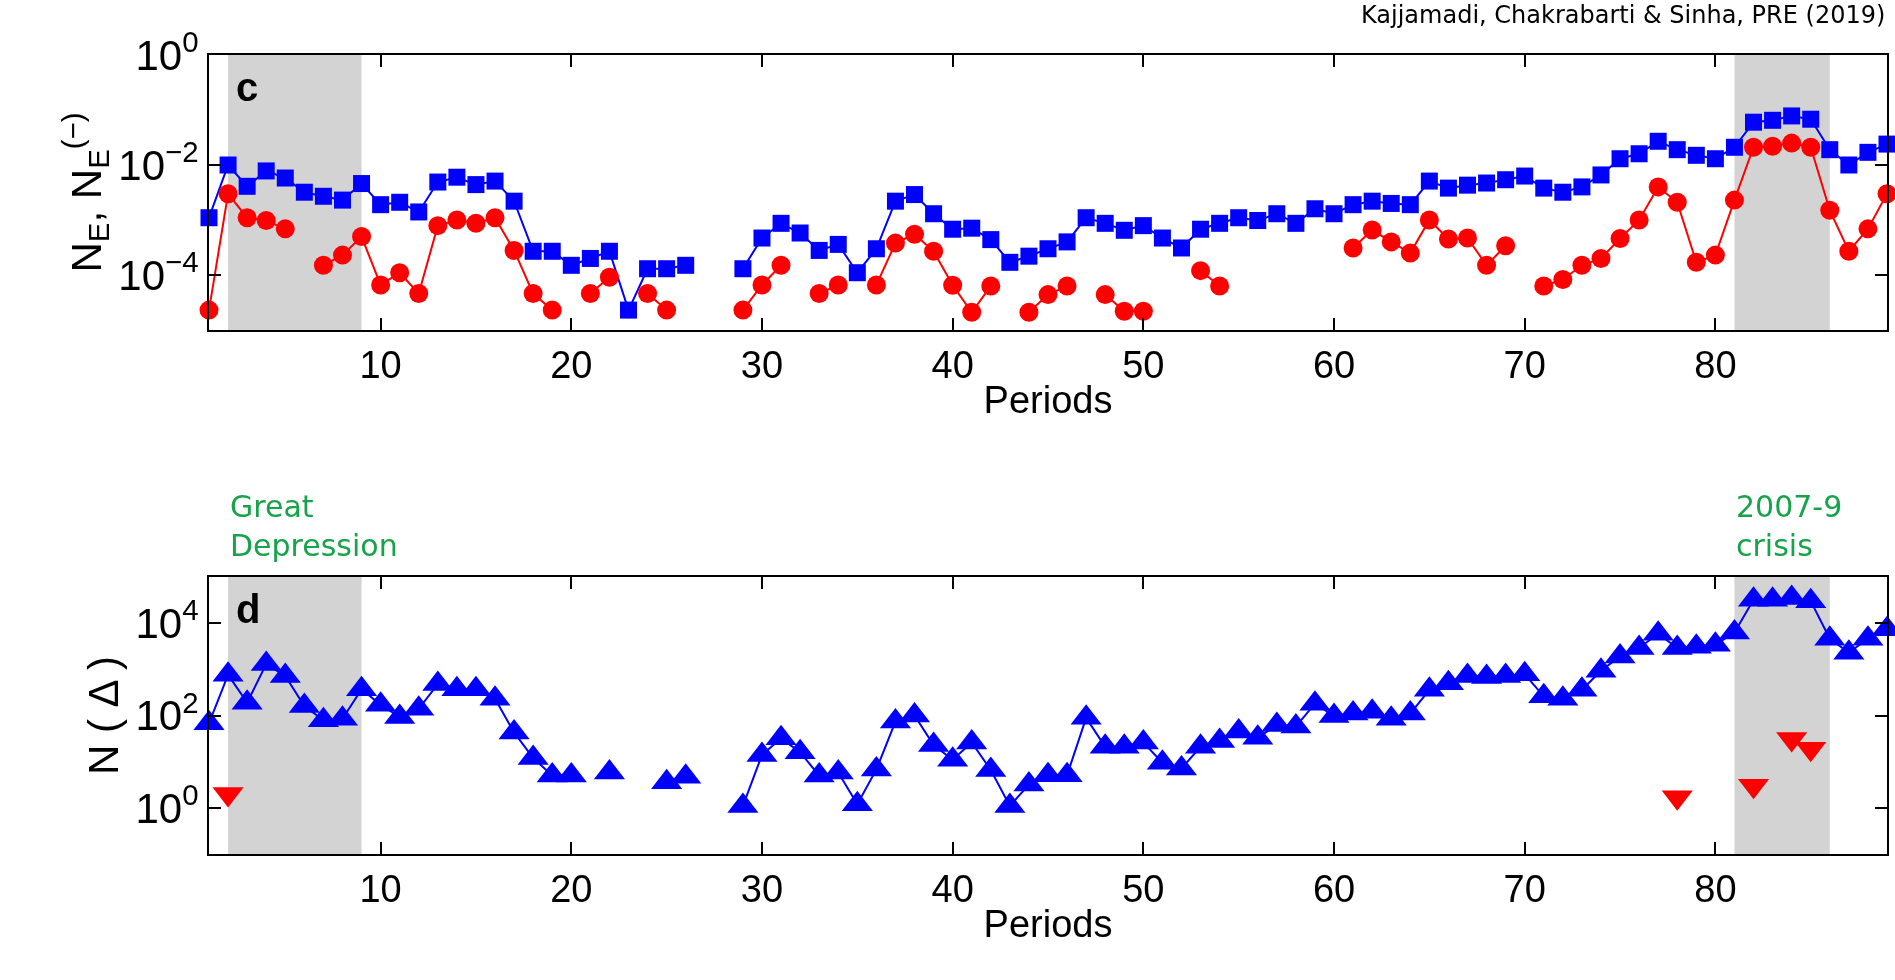 Image resolution: width=1895 pixels, height=980 pixels. Describe the element at coordinates (248, 609) in the screenshot. I see `annotation: d` at that location.